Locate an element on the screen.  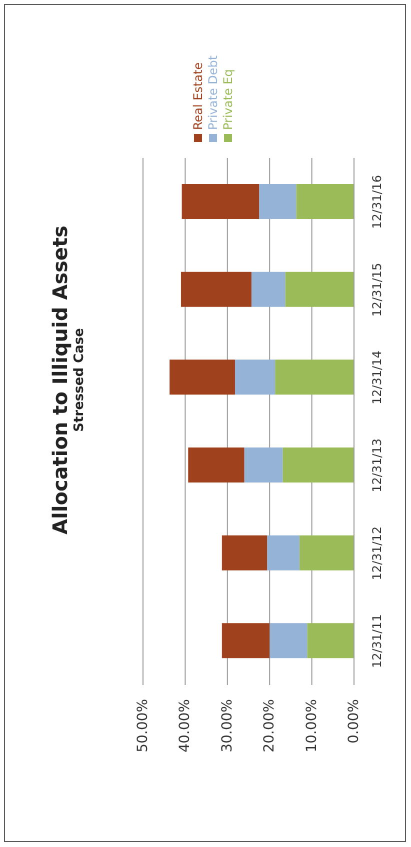
text: Real Estate is located at coordinates (197, 96).